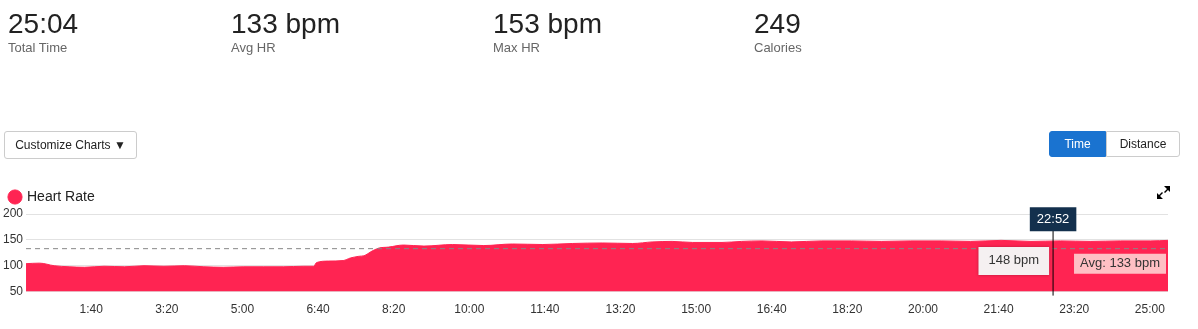  Describe the element at coordinates (1053, 218) in the screenshot. I see `annotation: 22:52` at that location.